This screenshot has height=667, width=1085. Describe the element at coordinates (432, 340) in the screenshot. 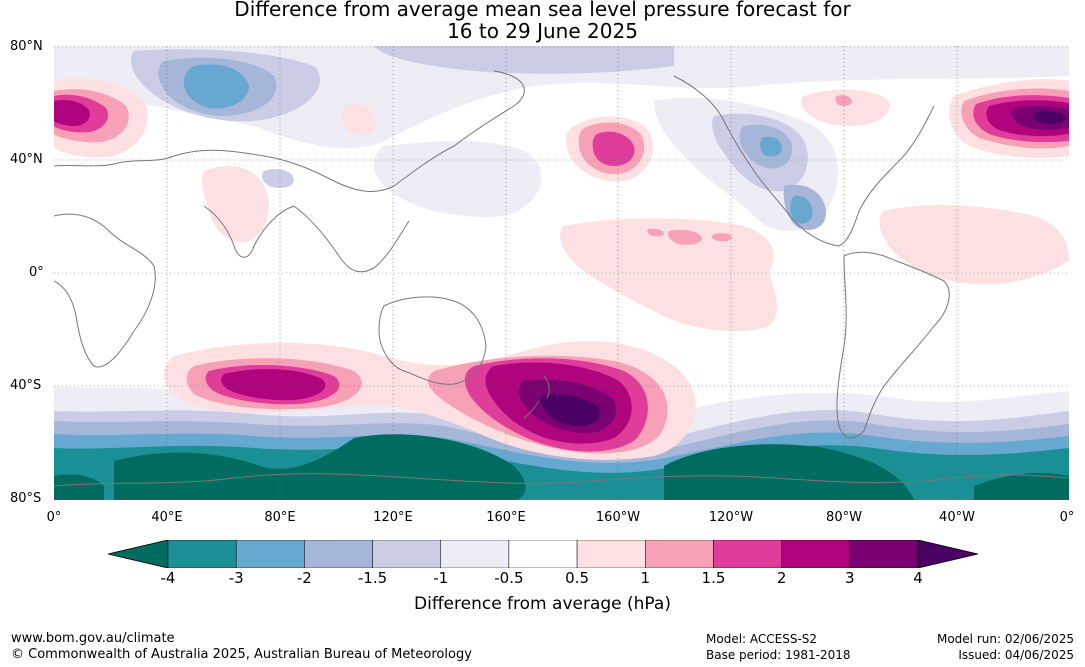

I see `australia-coast` at that location.